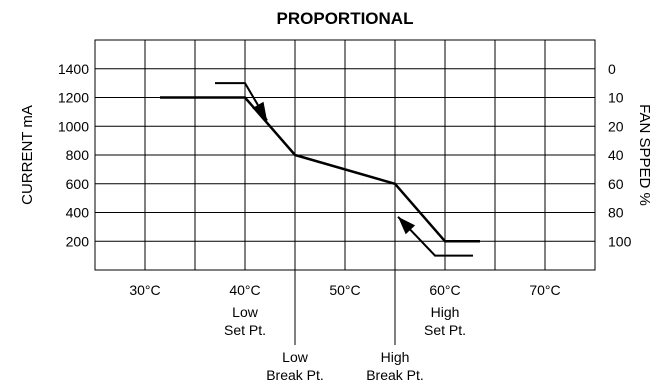 Image resolution: width=668 pixels, height=390 pixels. What do you see at coordinates (620, 241) in the screenshot?
I see `y2-tick-label: 100` at bounding box center [620, 241].